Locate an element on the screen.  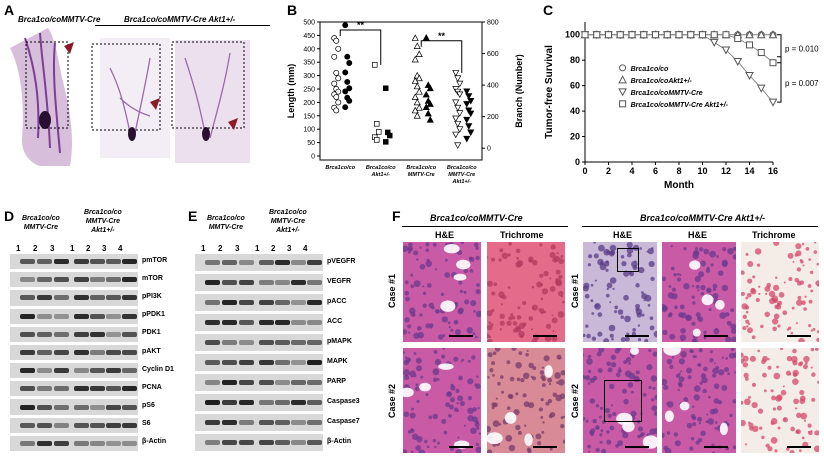
y-tick-label: 300 is located at coordinates (309, 76).